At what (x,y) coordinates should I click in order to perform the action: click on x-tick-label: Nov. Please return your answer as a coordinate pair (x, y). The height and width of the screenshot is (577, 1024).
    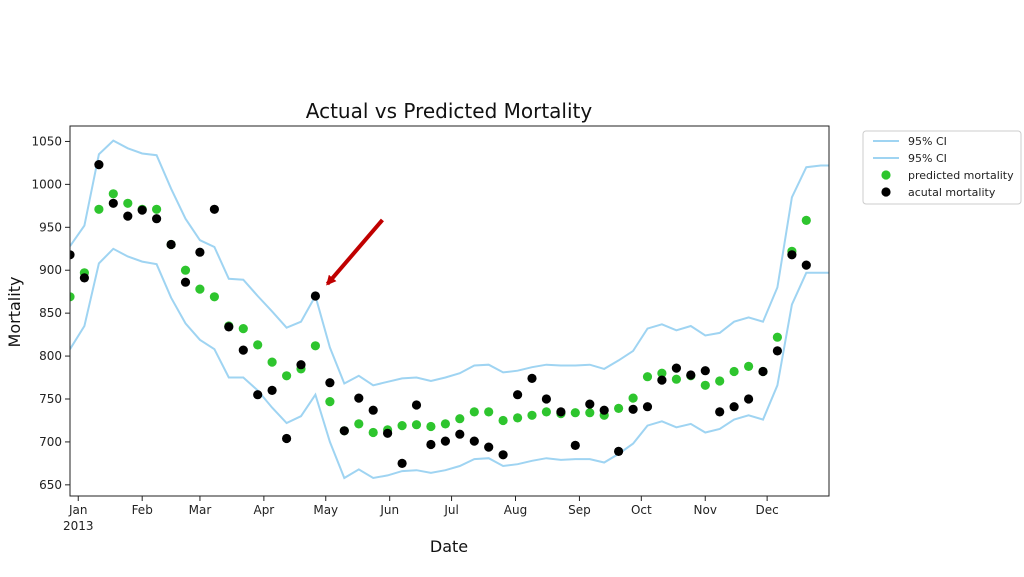
    Looking at the image, I should click on (705, 510).